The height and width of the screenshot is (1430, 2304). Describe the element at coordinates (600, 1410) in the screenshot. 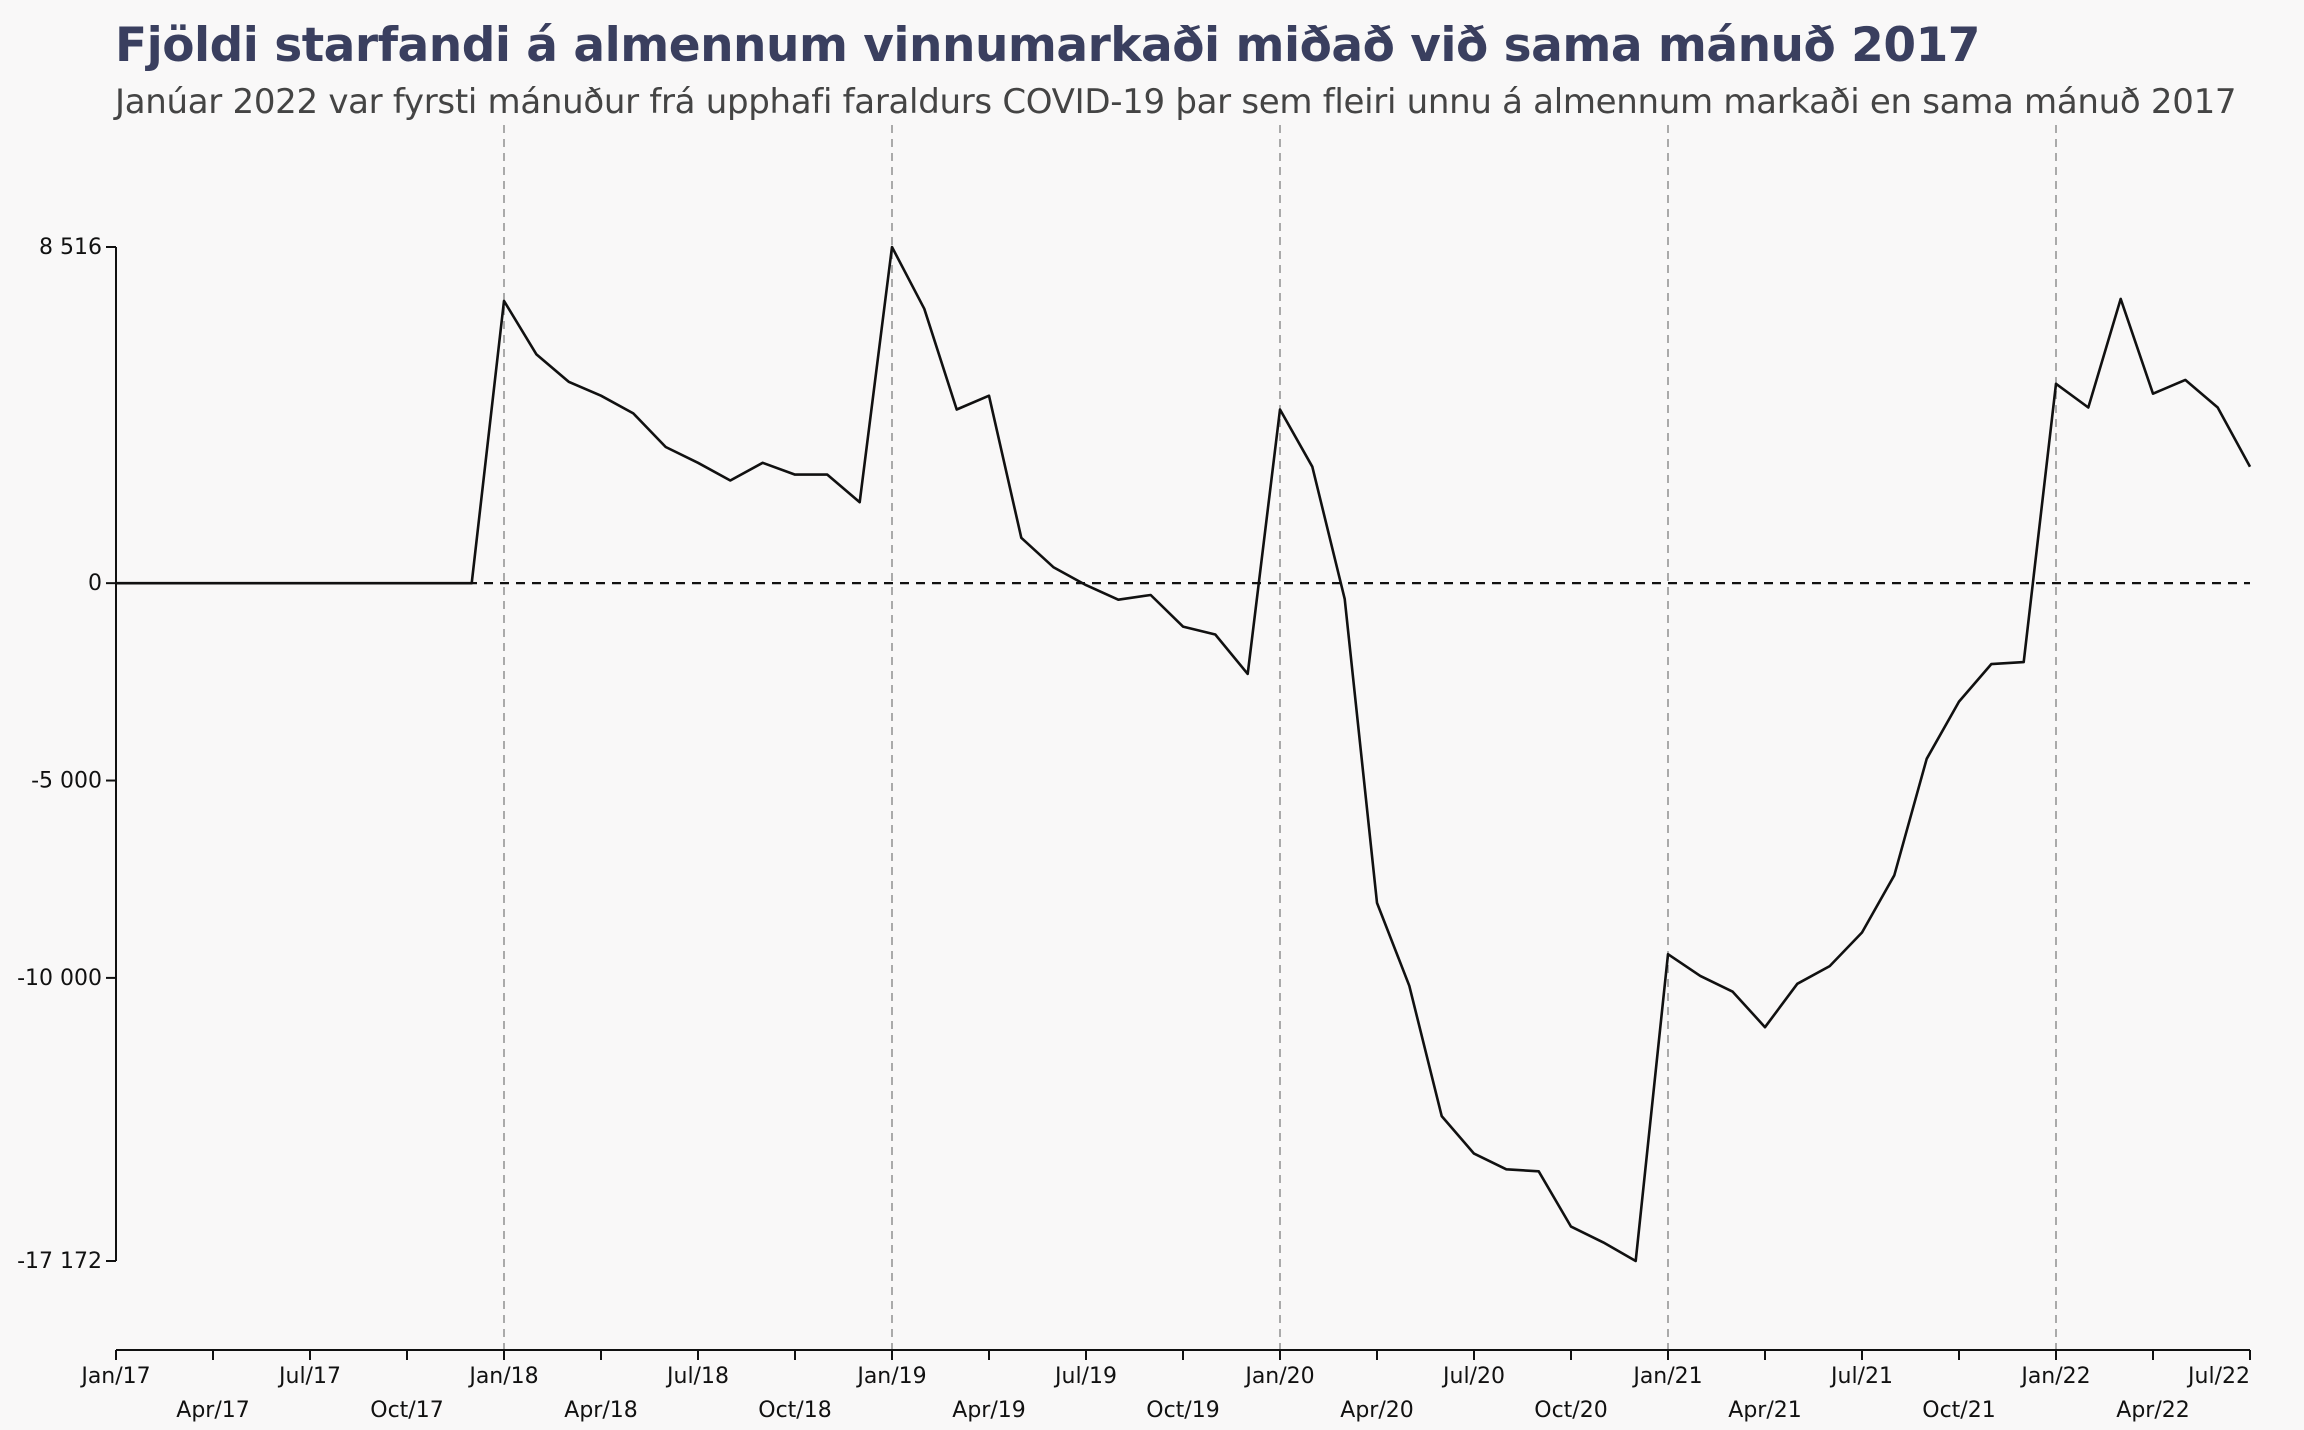

I see `x-tick-label: Apr/18` at that location.